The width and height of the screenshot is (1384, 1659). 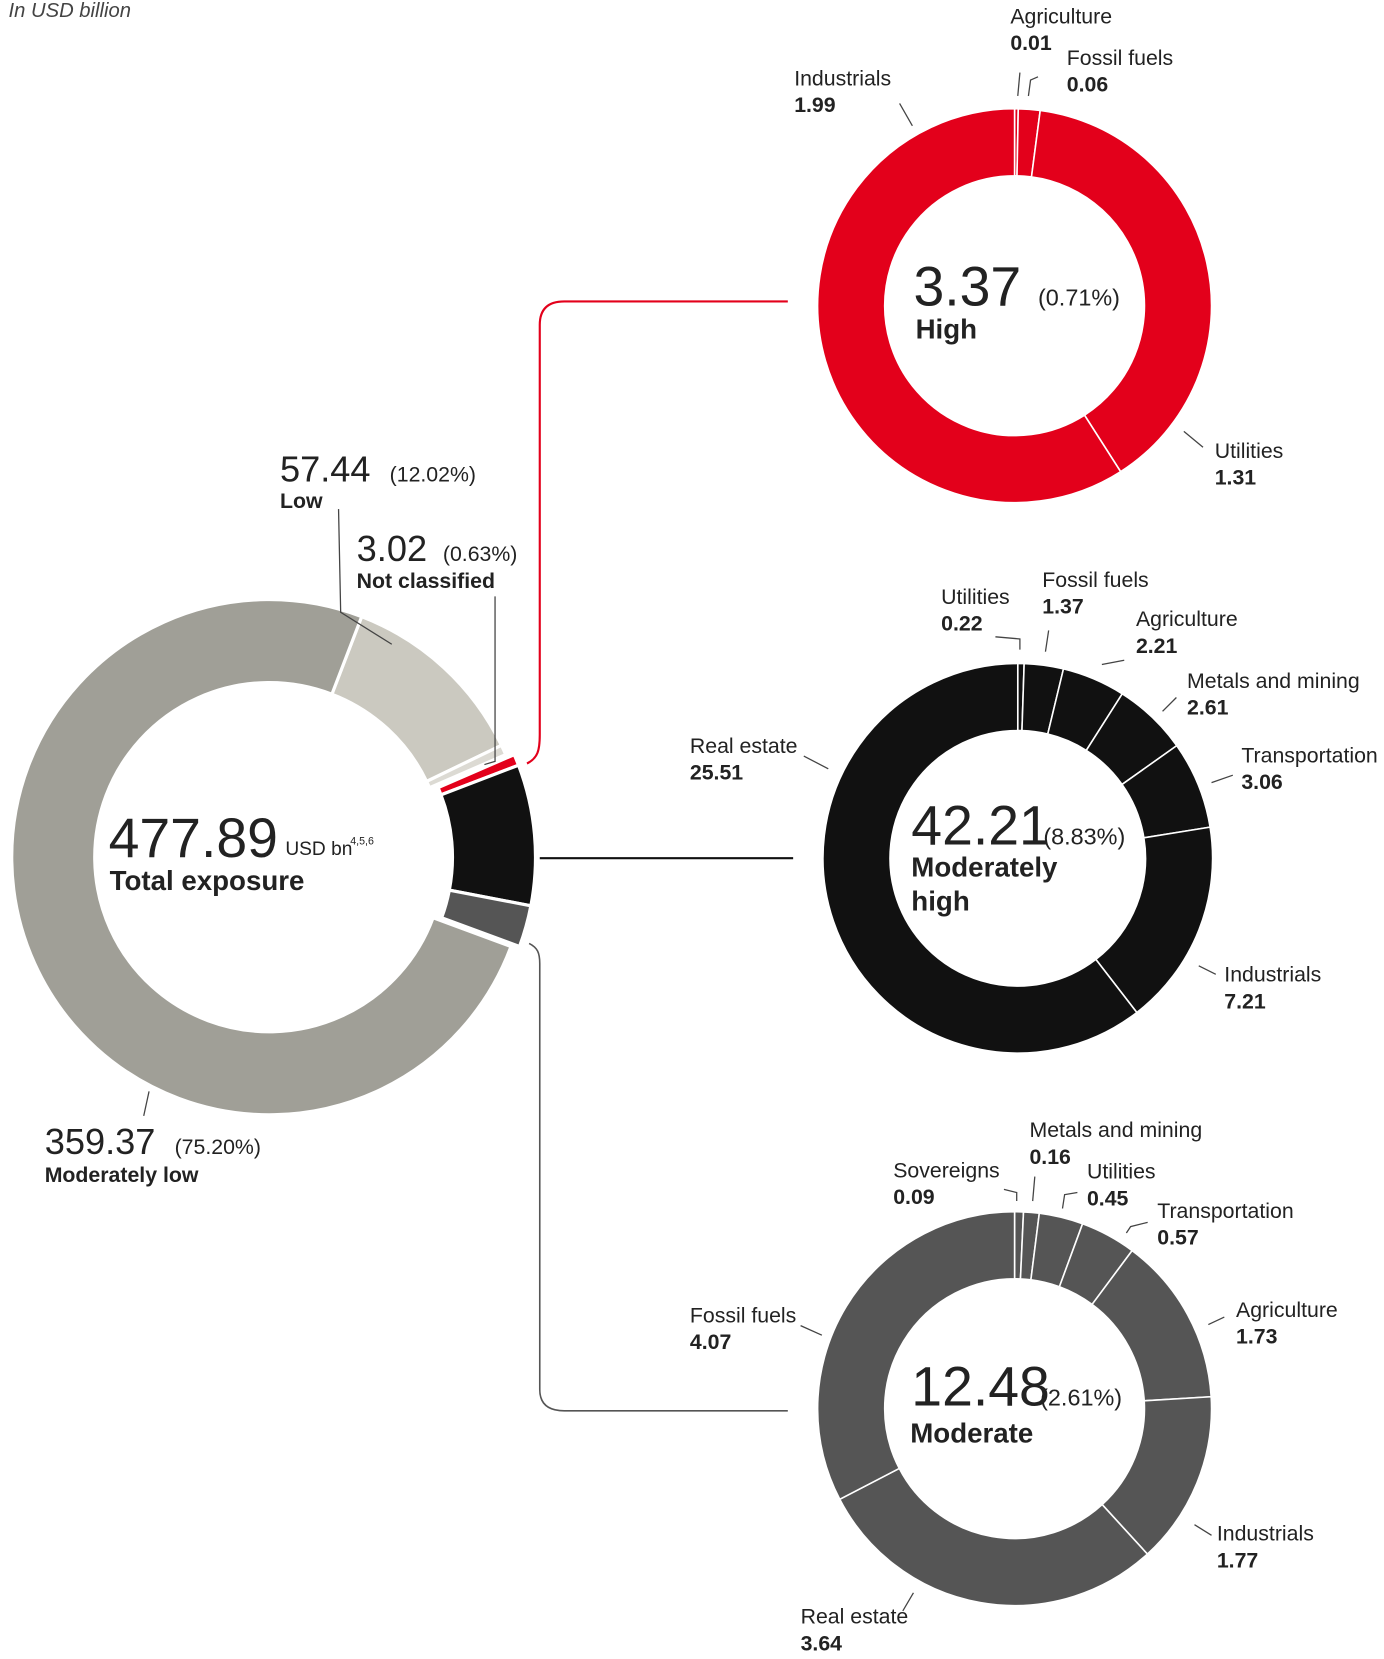 I want to click on center-value: 477.89, so click(x=193, y=838).